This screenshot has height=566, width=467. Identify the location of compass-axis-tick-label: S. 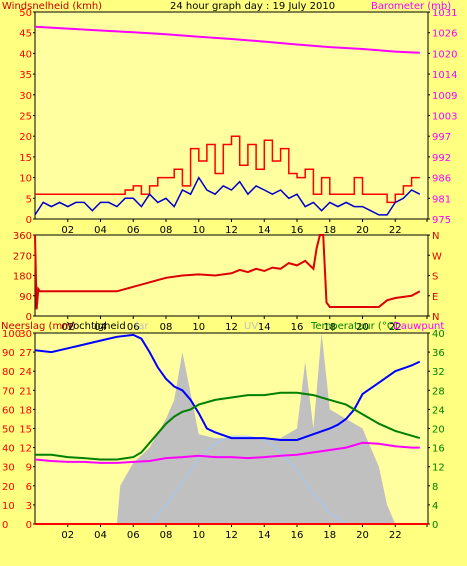
(435, 277).